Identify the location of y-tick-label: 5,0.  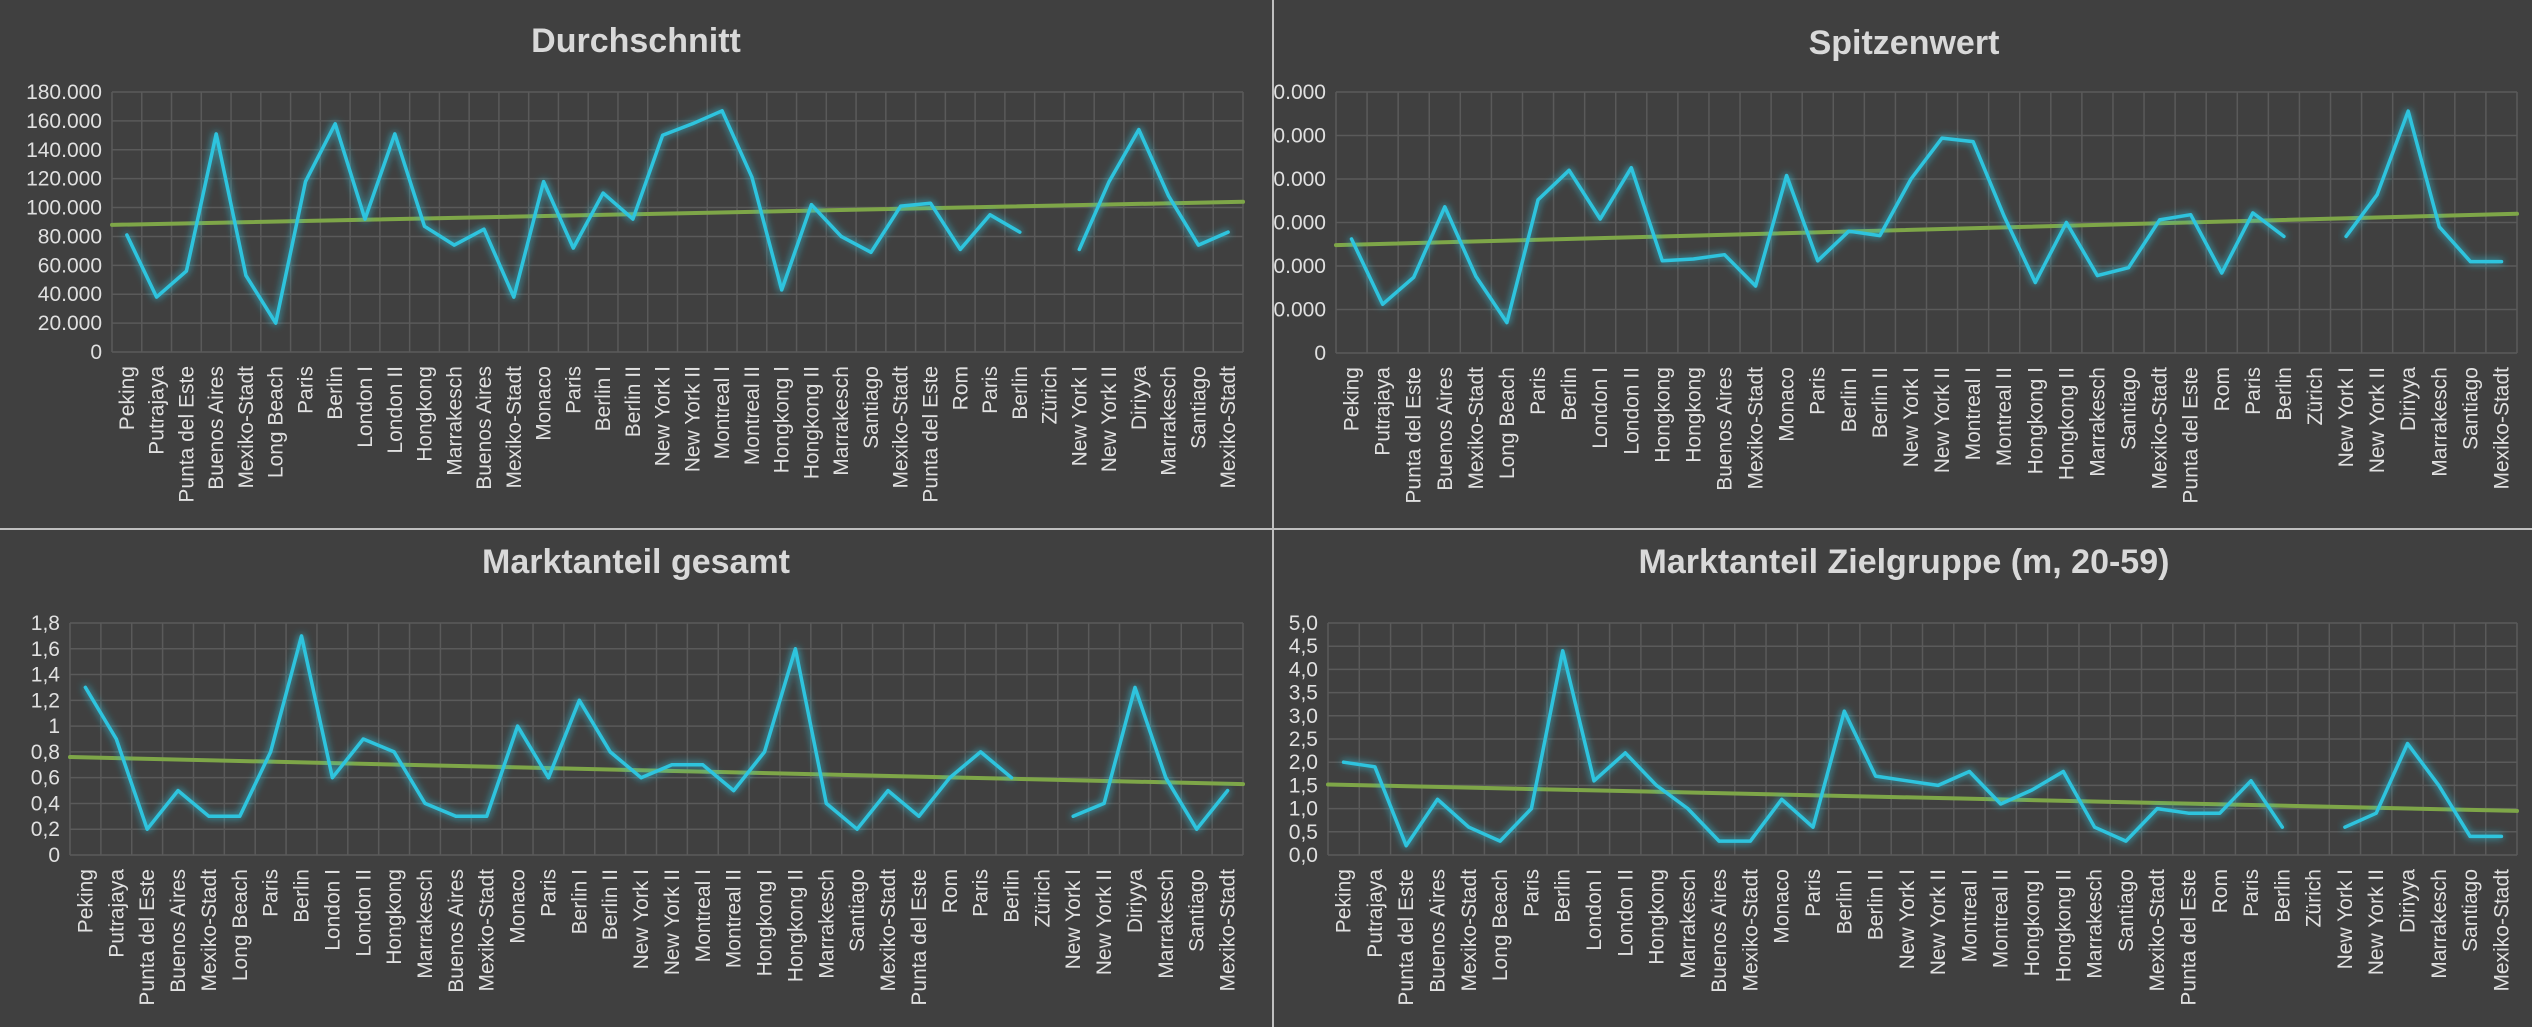
(1303, 623).